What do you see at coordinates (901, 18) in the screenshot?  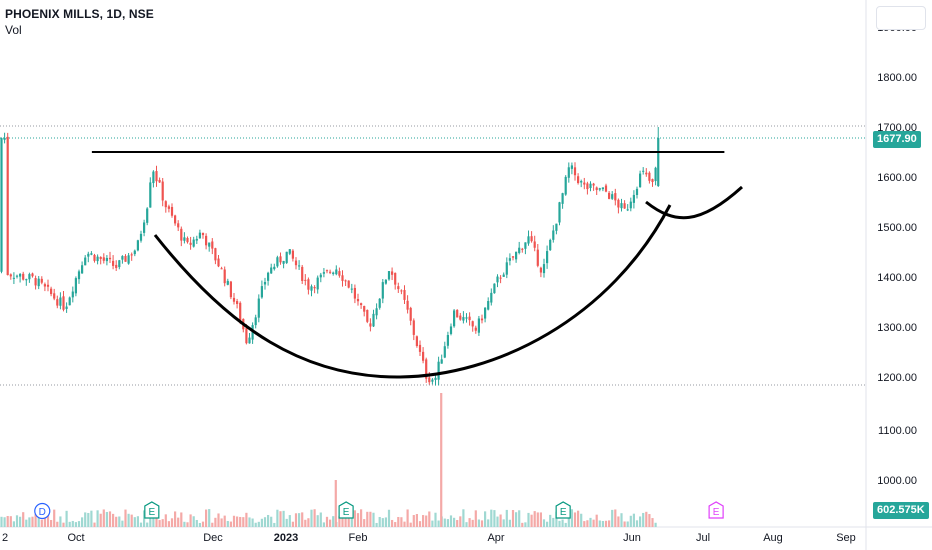 I see `scale-settings-button` at bounding box center [901, 18].